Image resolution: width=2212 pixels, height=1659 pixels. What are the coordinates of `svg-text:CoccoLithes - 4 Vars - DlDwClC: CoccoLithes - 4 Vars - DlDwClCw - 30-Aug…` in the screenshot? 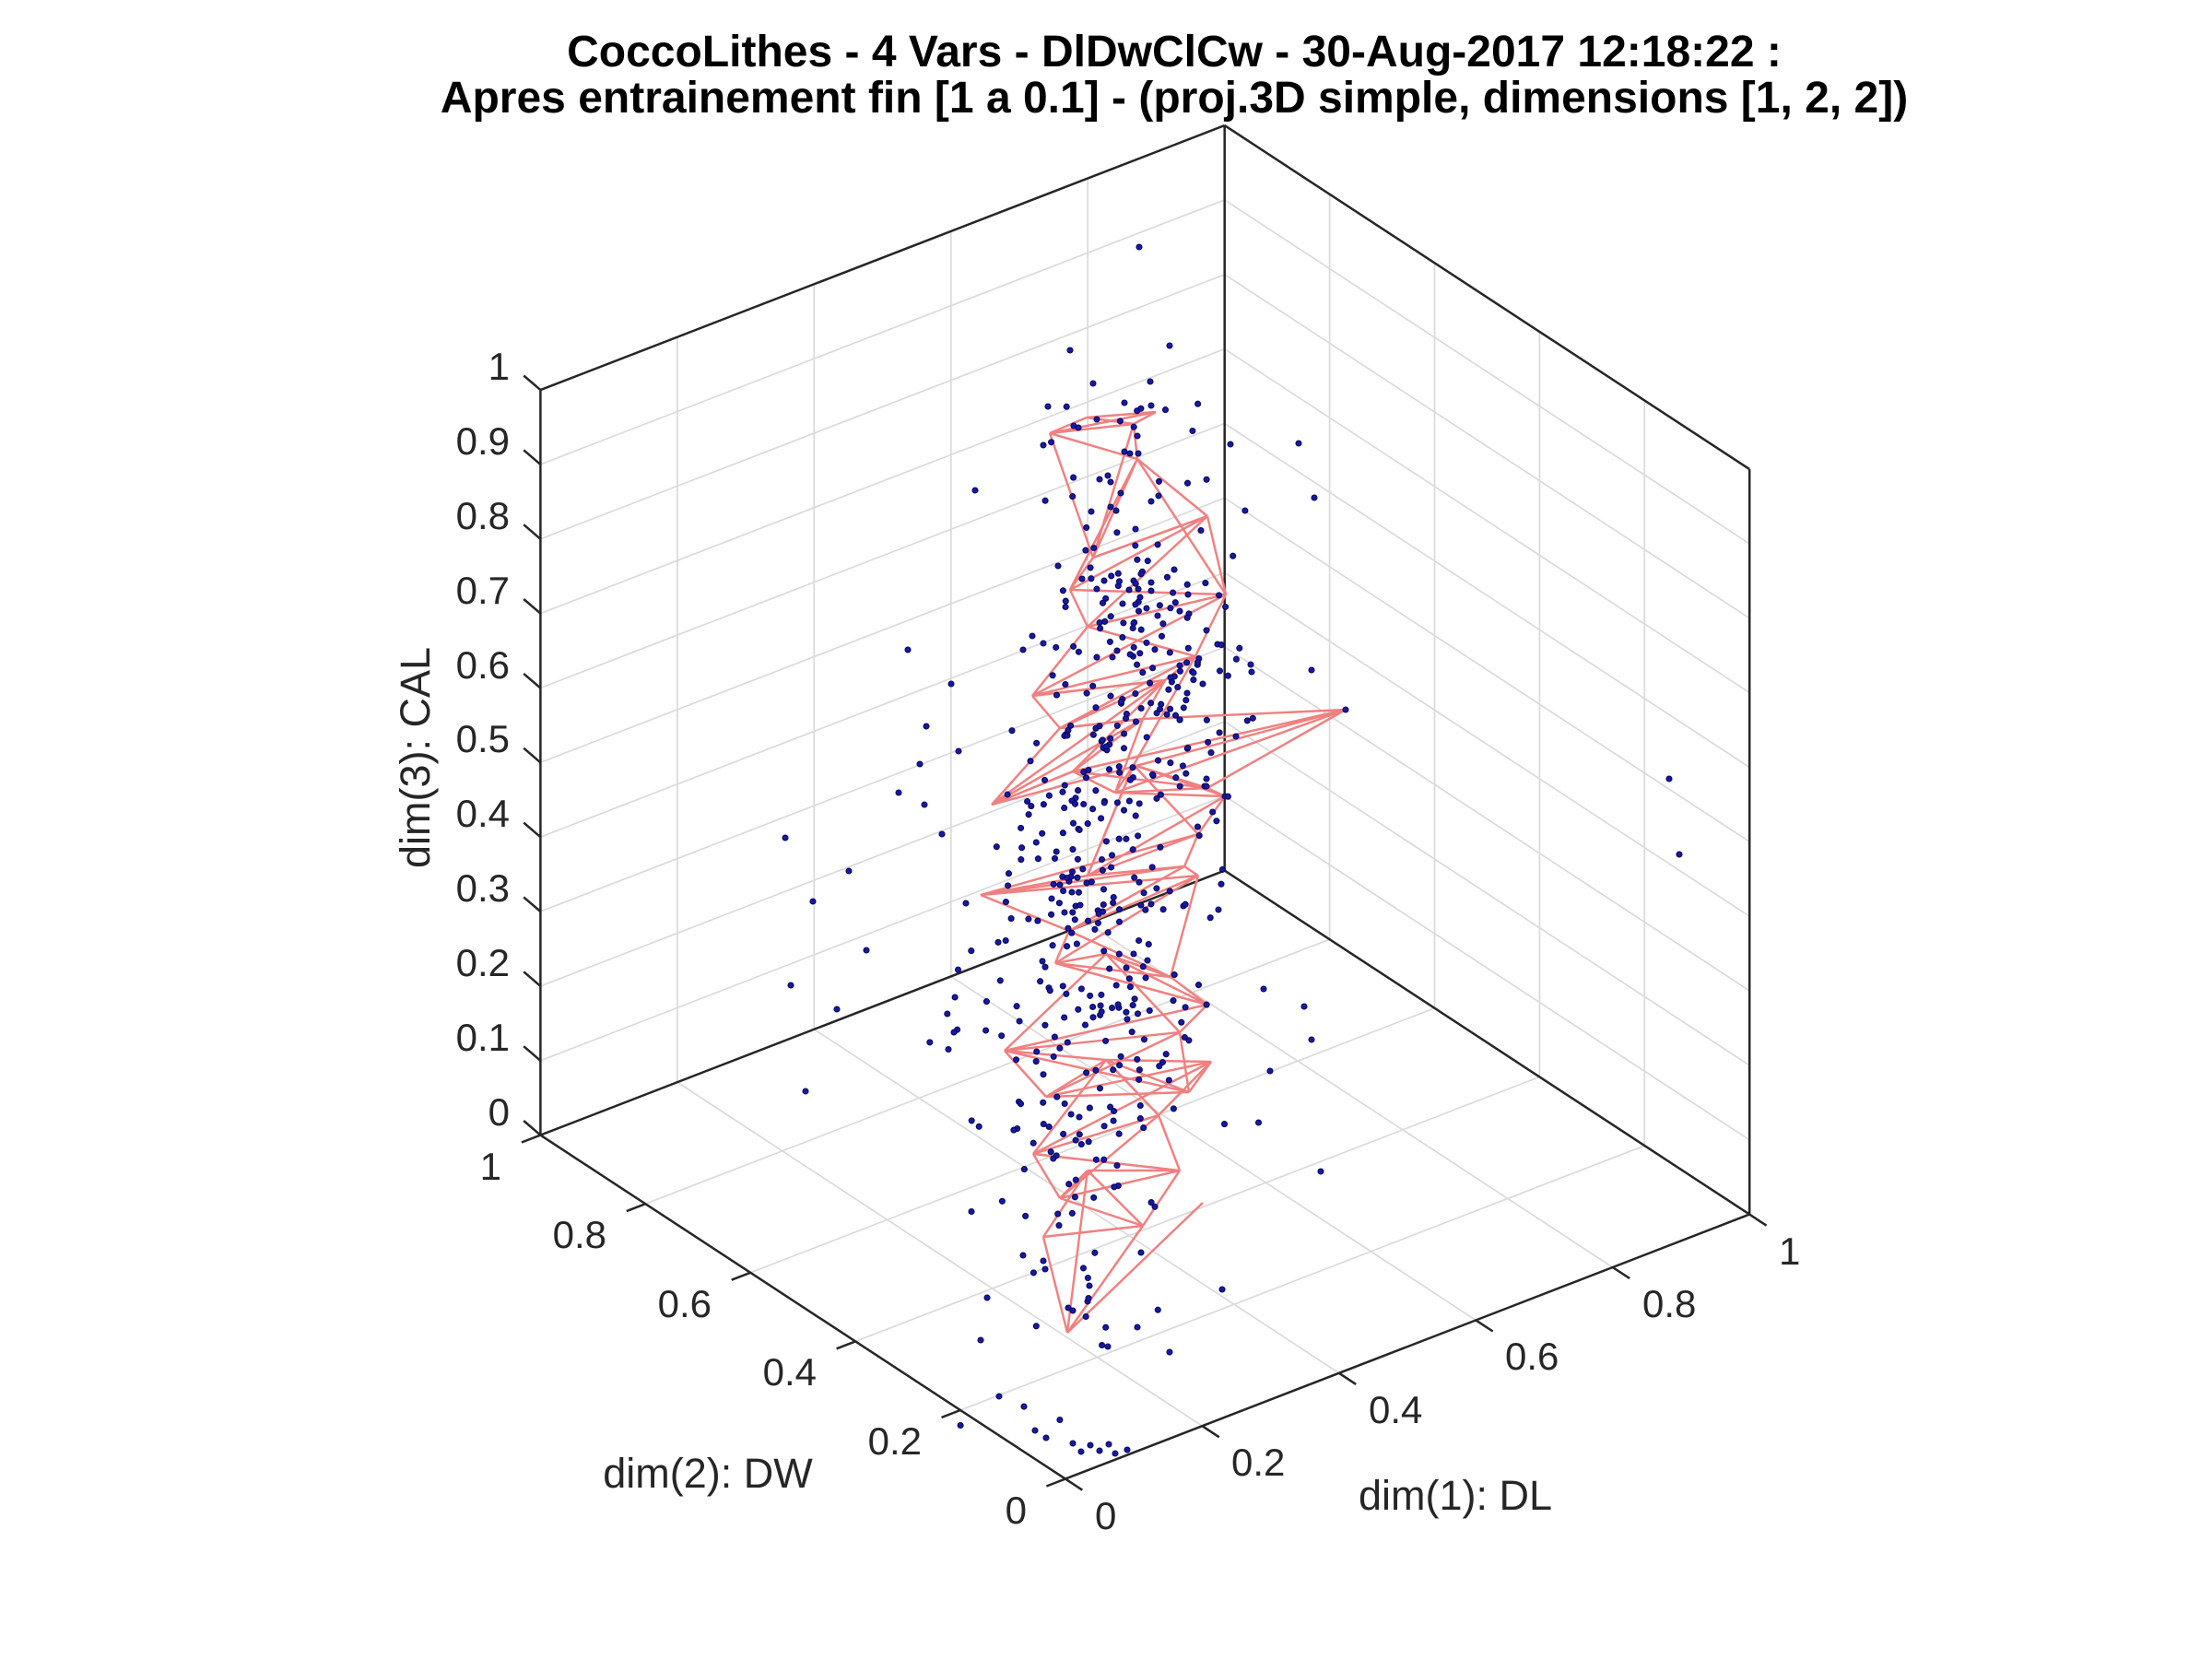 It's located at (1174, 52).